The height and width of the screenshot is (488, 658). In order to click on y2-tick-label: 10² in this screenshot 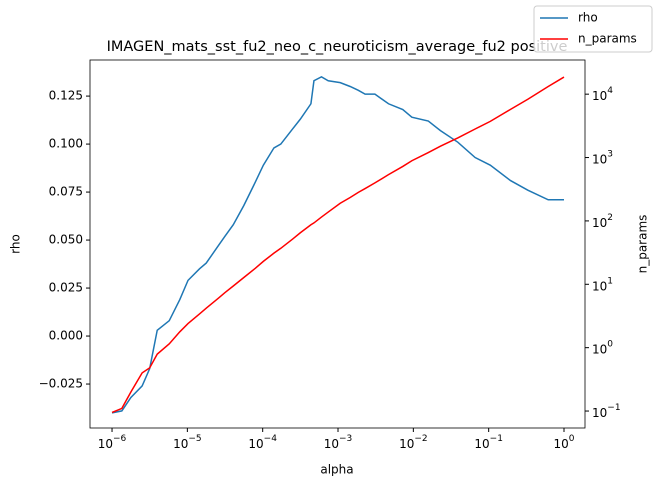, I will do `click(602, 220)`.